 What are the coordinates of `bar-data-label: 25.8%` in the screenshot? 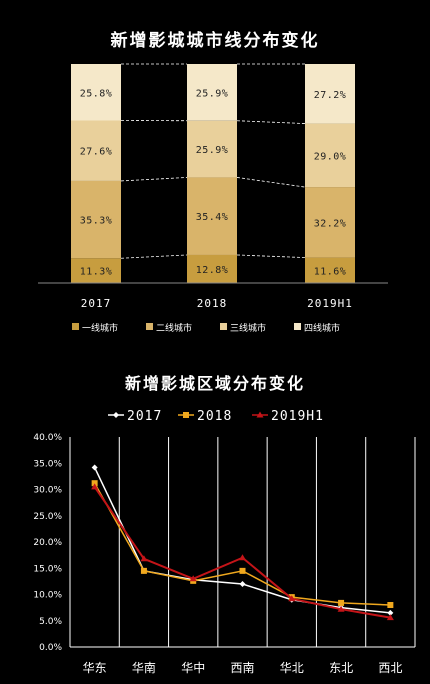 It's located at (96, 93).